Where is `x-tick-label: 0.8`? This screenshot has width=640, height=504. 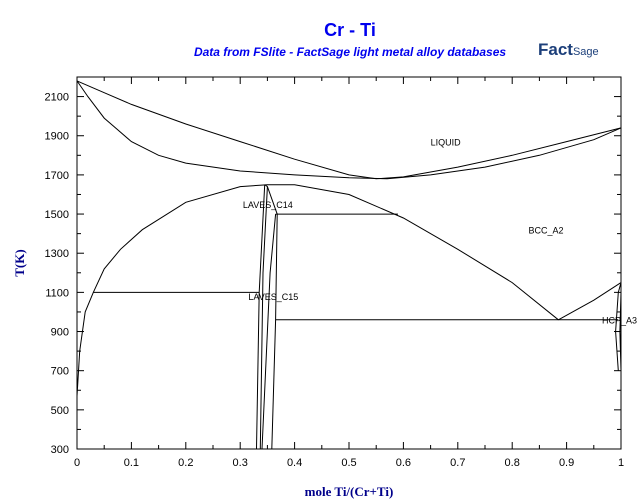 x-tick-label: 0.8 is located at coordinates (512, 463).